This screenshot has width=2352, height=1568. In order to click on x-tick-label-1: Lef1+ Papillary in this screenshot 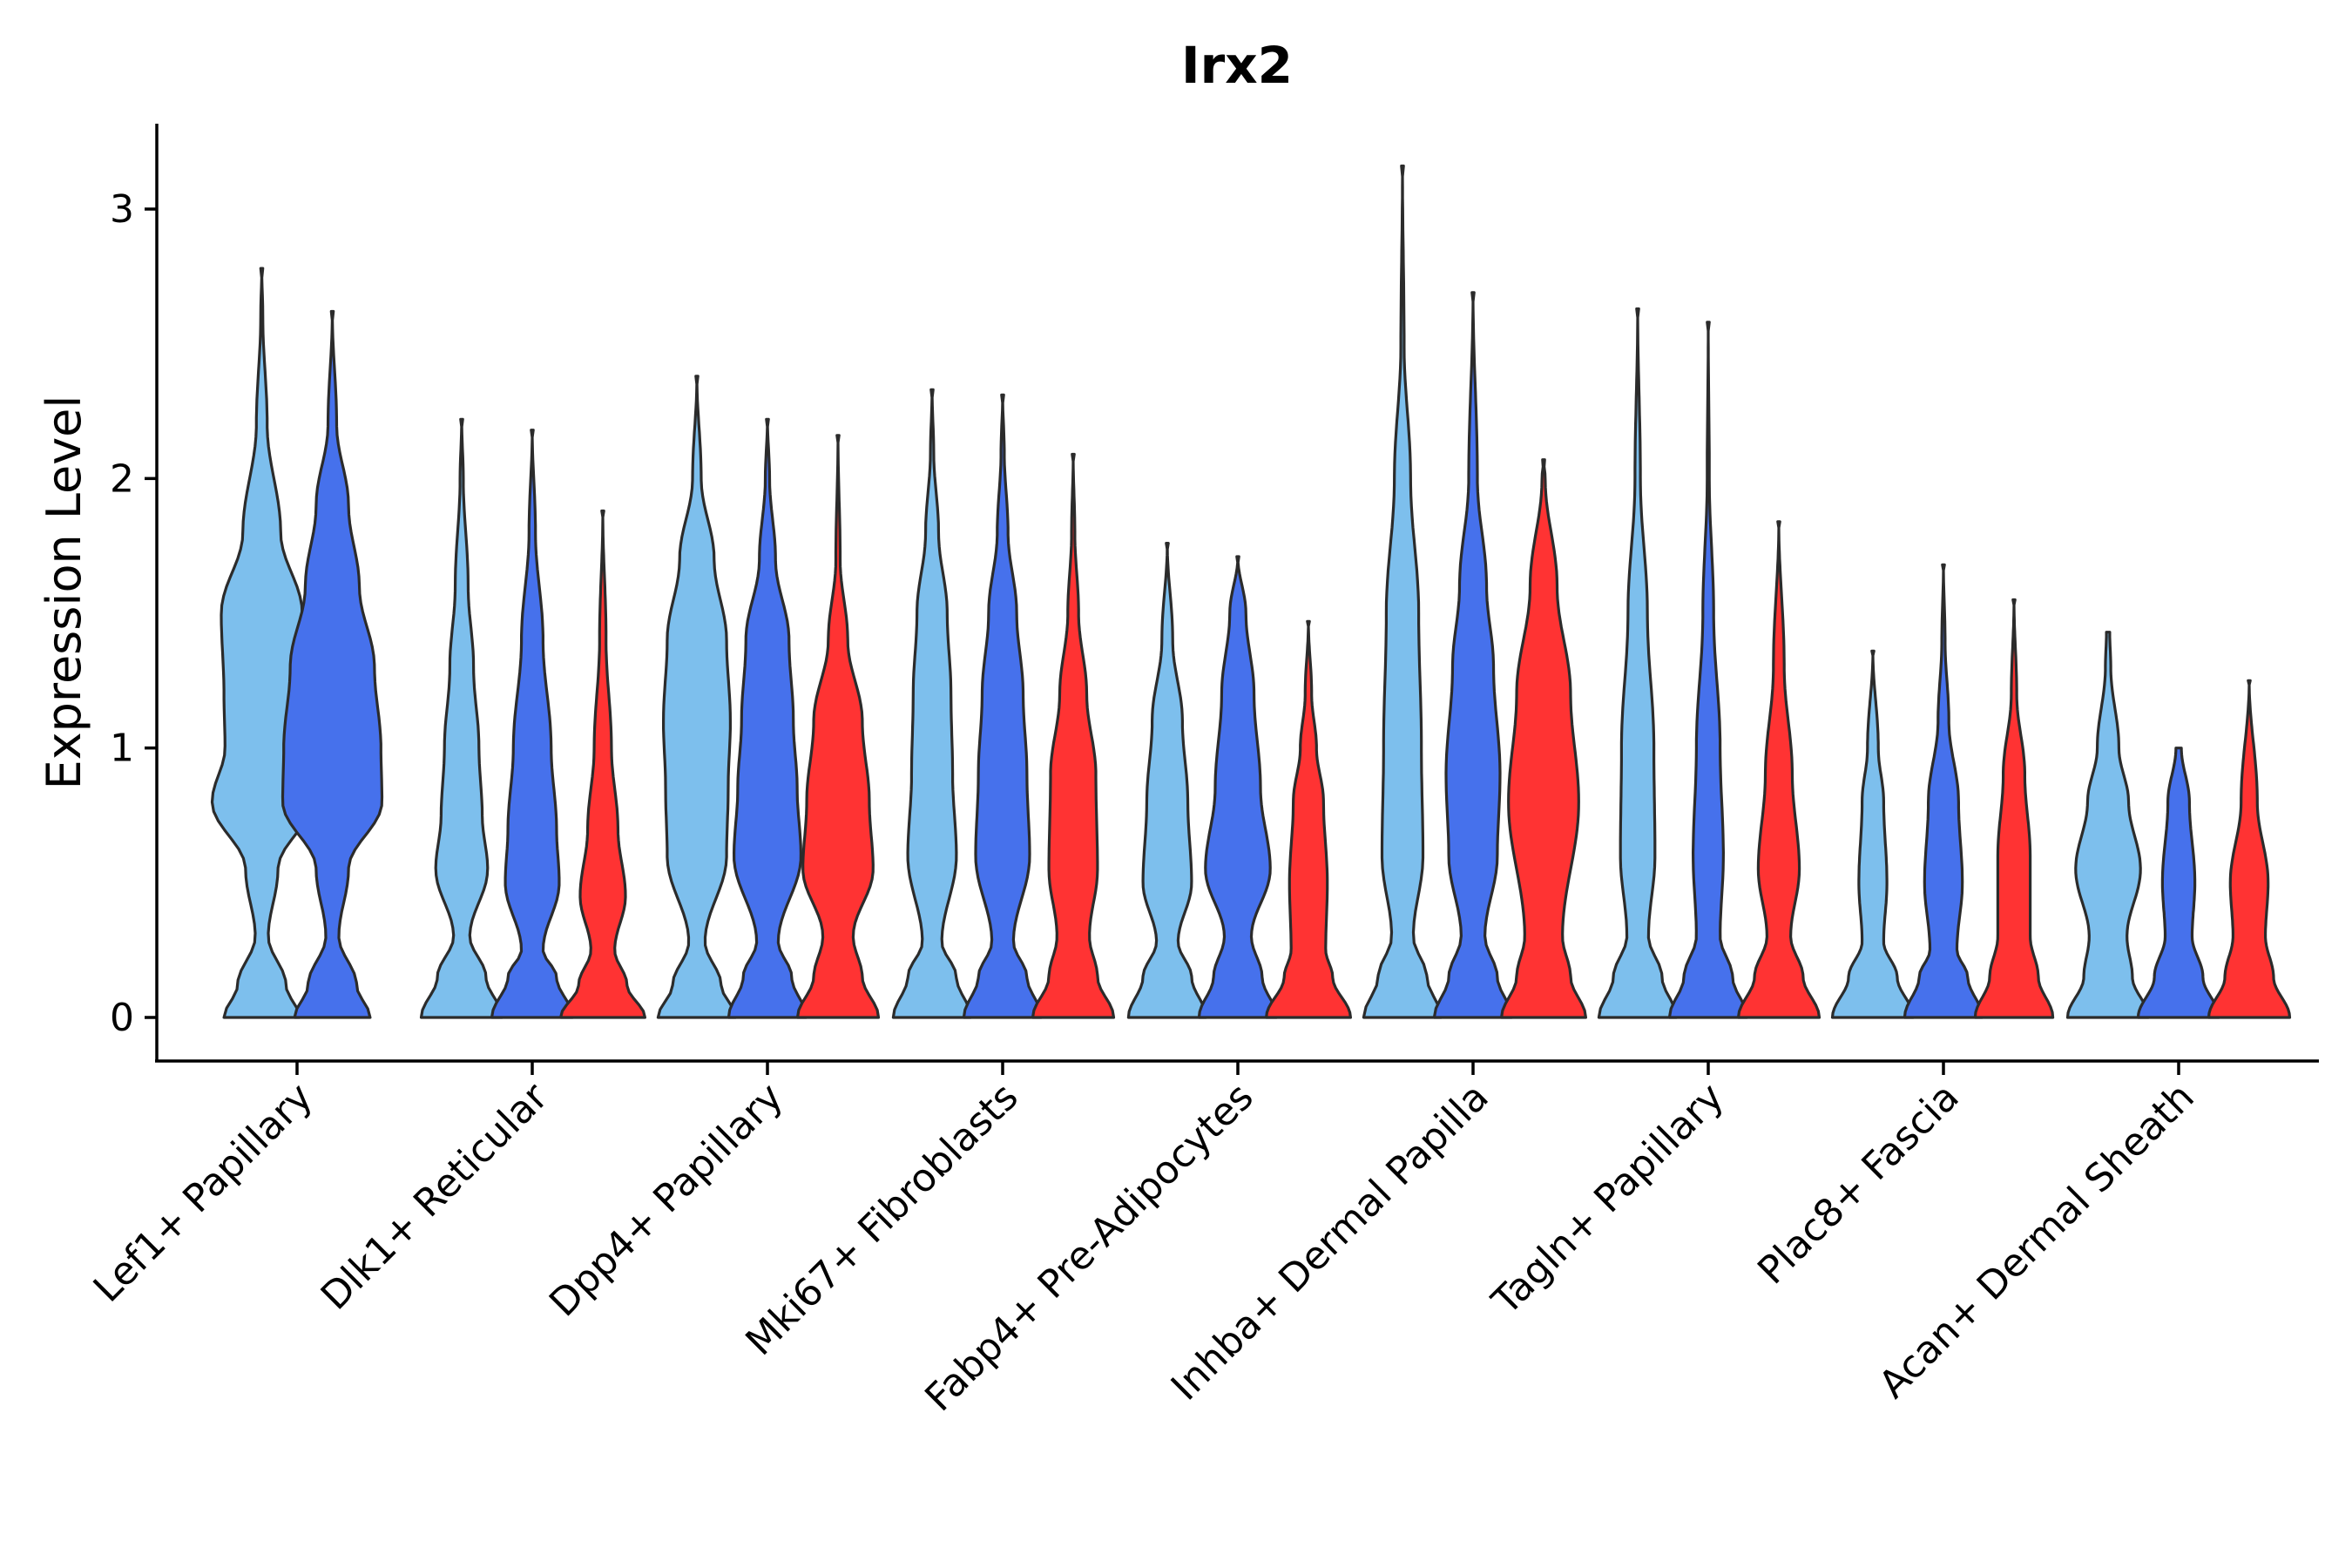, I will do `click(203, 1193)`.